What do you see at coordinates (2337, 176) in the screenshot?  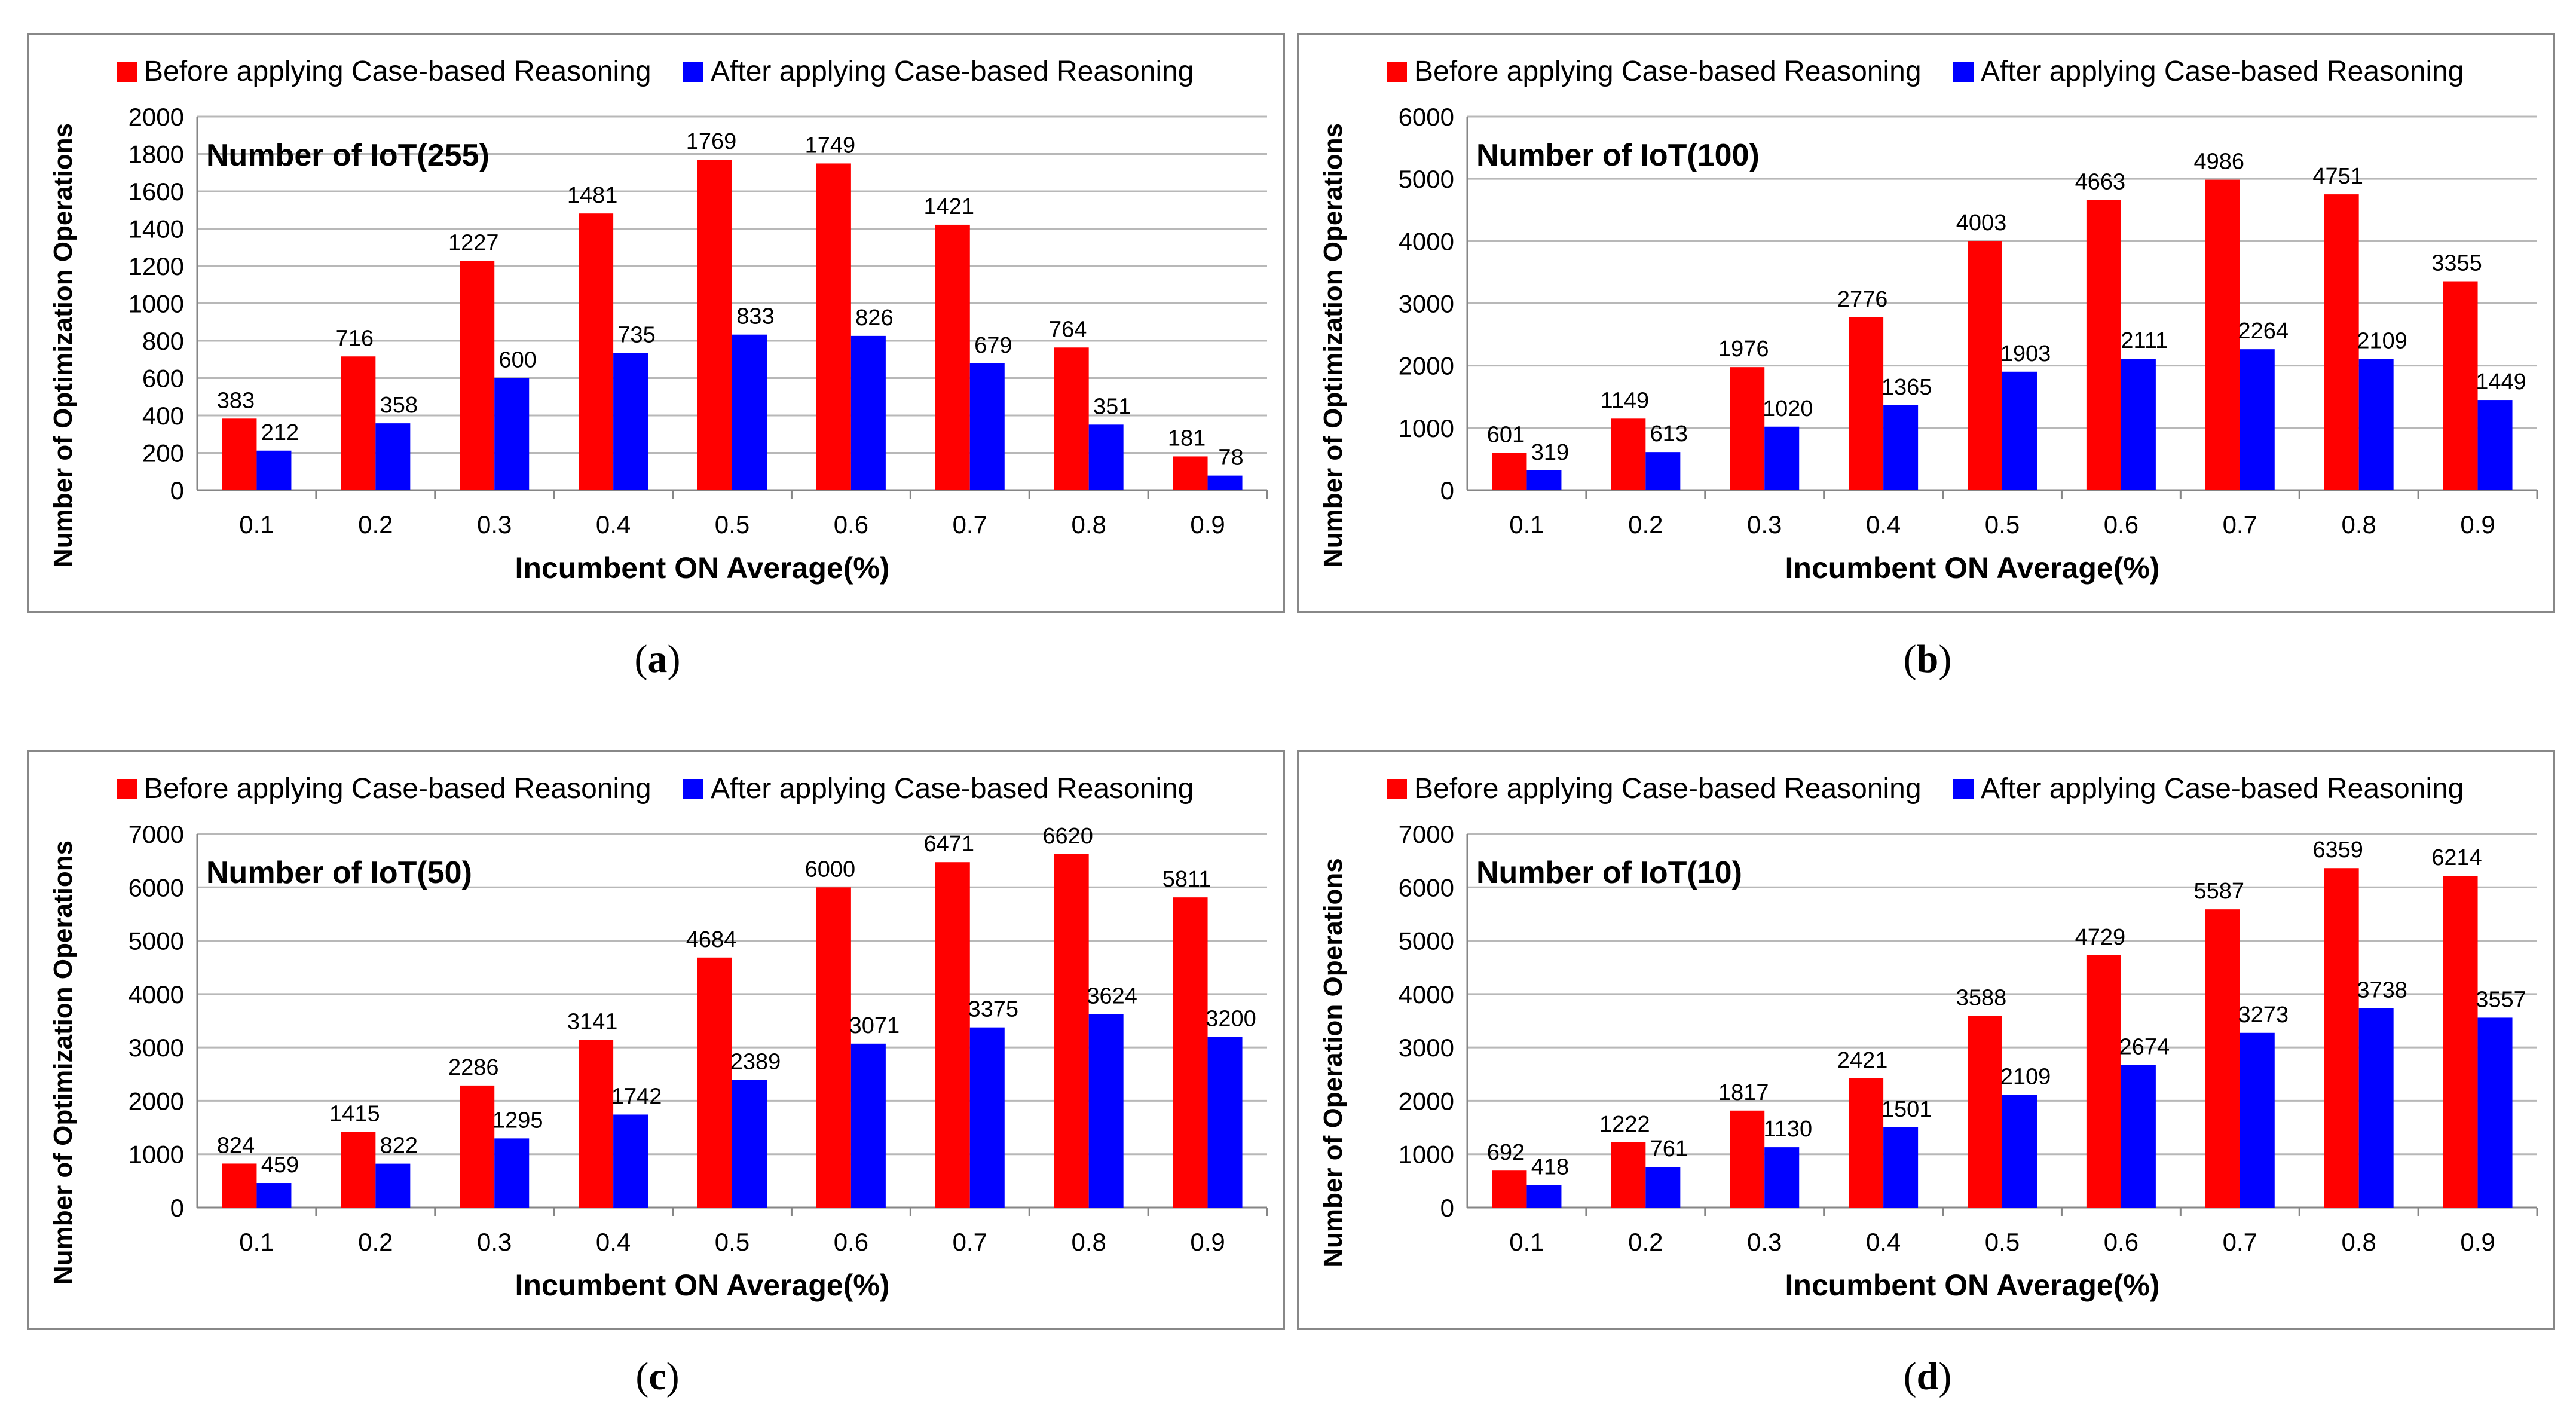 I see `data-label-before: 4751` at bounding box center [2337, 176].